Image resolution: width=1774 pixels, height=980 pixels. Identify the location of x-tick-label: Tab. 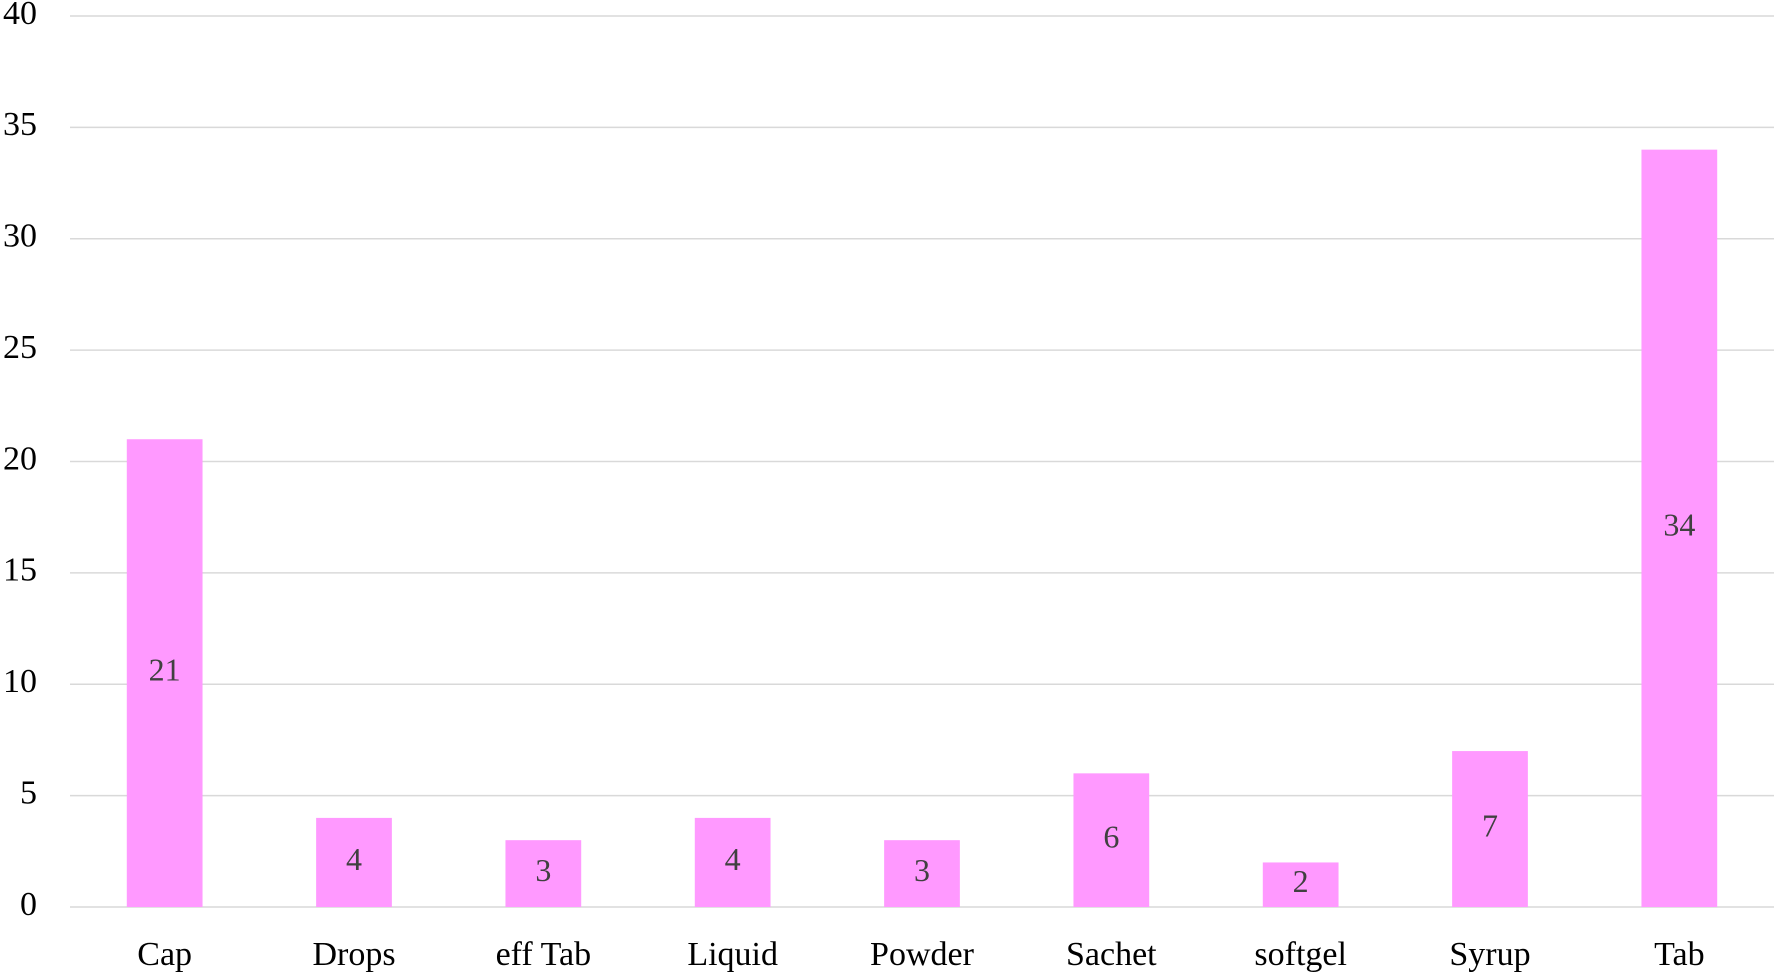
(1679, 954).